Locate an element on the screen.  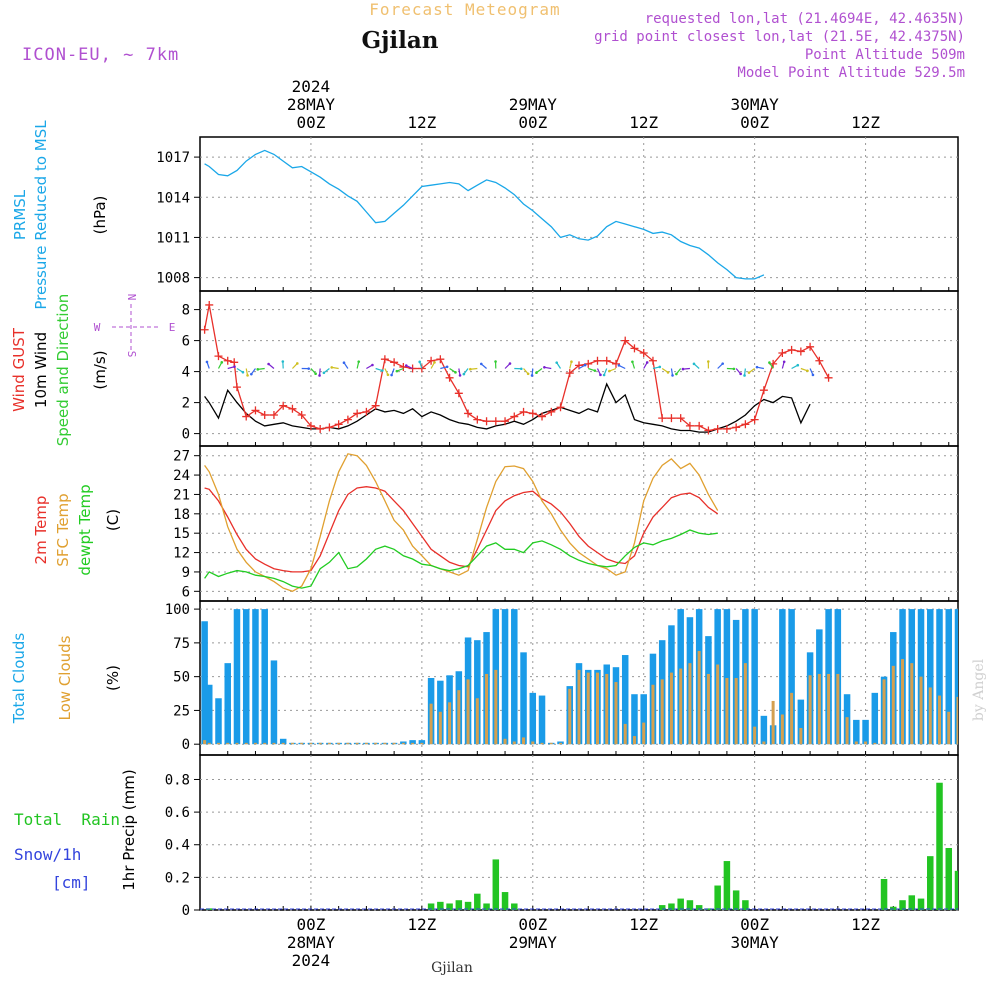
compass-rose: N W E S is located at coordinates (135, 326).